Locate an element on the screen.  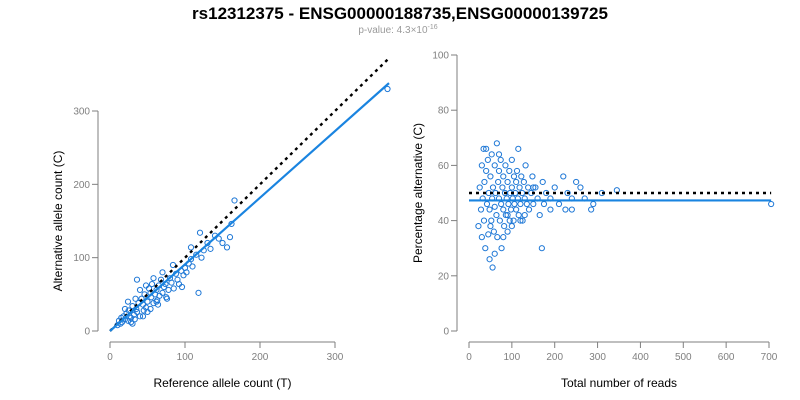
x-tick-label: 0 is located at coordinates (110, 357).